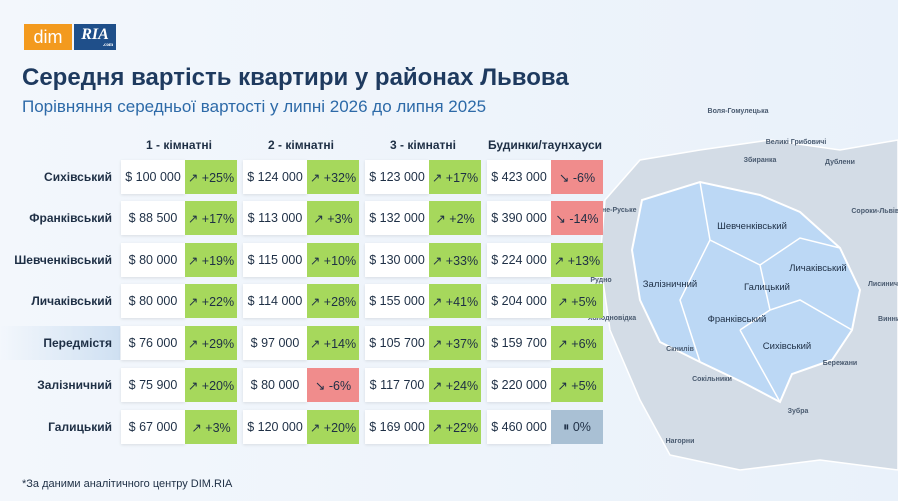  What do you see at coordinates (78, 177) in the screenshot?
I see `row-label: Сихівський` at bounding box center [78, 177].